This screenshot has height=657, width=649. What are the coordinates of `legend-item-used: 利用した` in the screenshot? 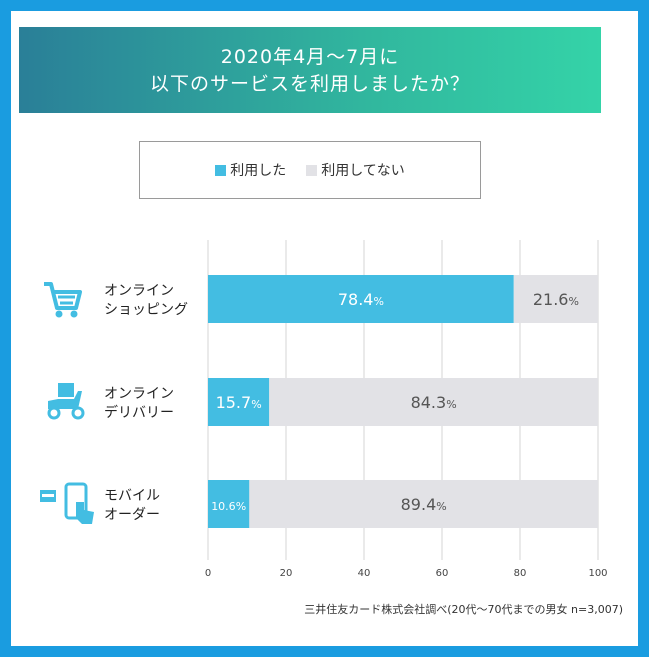 It's located at (250, 170).